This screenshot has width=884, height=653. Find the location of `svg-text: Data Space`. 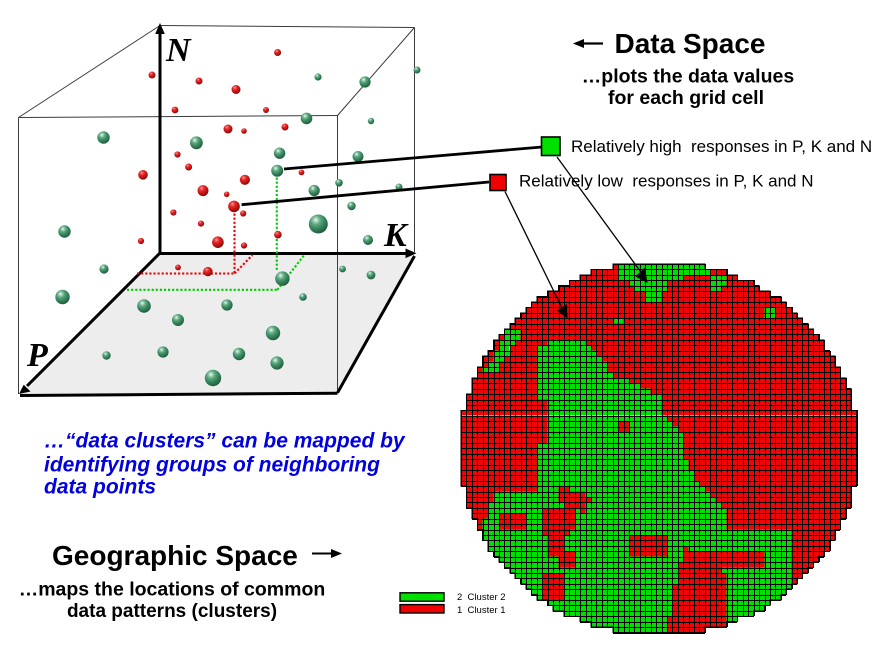

svg-text: Data Space is located at coordinates (690, 43).